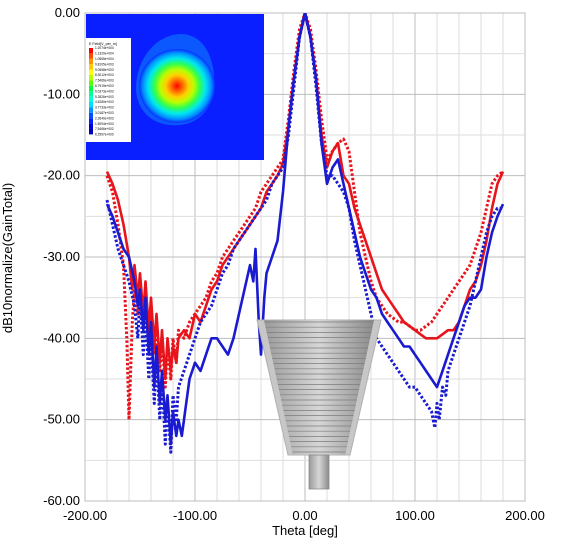 This screenshot has width=562, height=541. I want to click on field-spot-core, so click(177, 86).